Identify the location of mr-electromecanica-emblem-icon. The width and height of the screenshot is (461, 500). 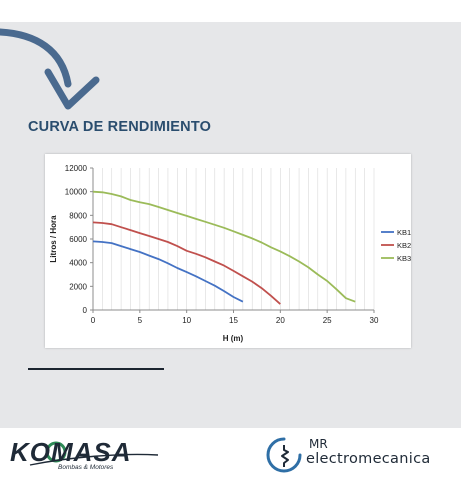
(284, 455).